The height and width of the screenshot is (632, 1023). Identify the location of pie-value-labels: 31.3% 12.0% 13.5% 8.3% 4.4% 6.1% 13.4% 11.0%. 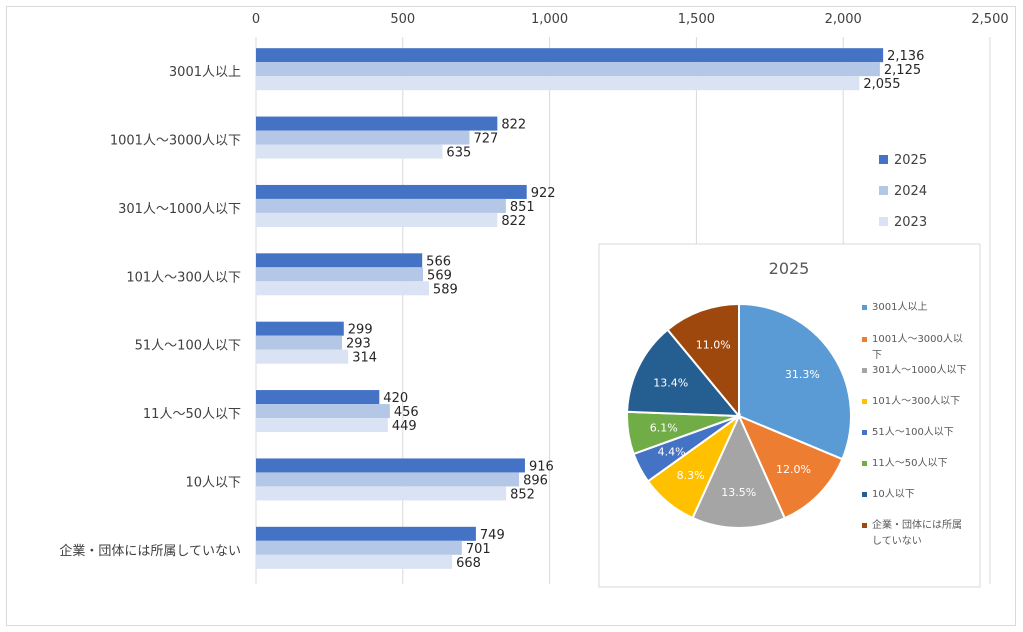
(735, 418).